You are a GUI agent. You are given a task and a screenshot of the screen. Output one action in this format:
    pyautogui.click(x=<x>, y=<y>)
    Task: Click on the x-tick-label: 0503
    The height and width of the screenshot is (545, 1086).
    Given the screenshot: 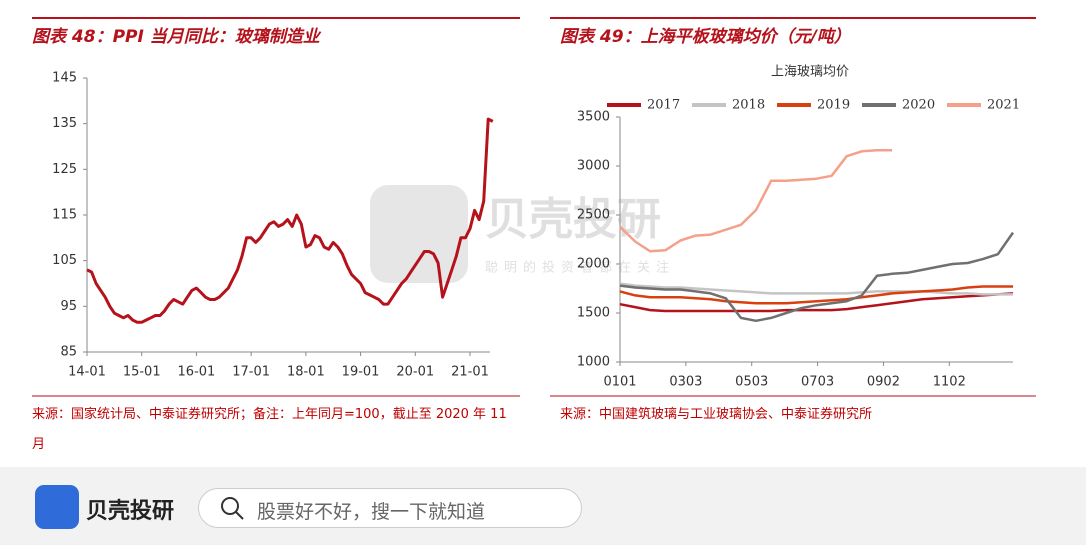 What is the action you would take?
    pyautogui.click(x=751, y=382)
    